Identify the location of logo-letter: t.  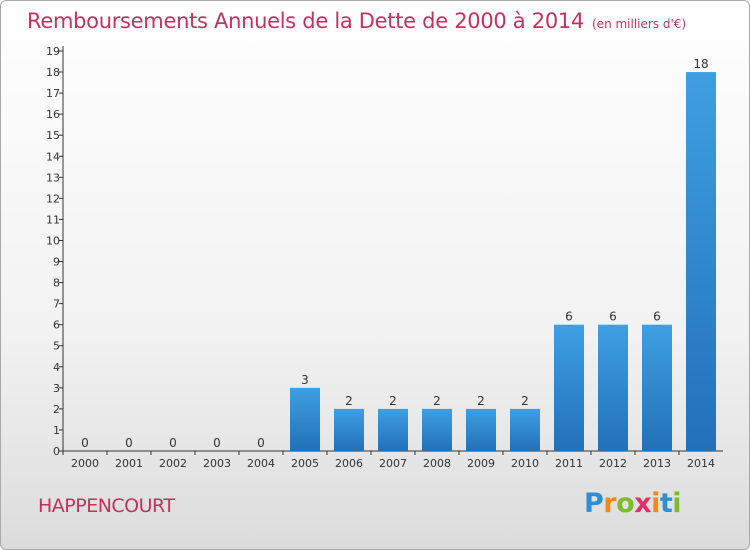
(666, 503).